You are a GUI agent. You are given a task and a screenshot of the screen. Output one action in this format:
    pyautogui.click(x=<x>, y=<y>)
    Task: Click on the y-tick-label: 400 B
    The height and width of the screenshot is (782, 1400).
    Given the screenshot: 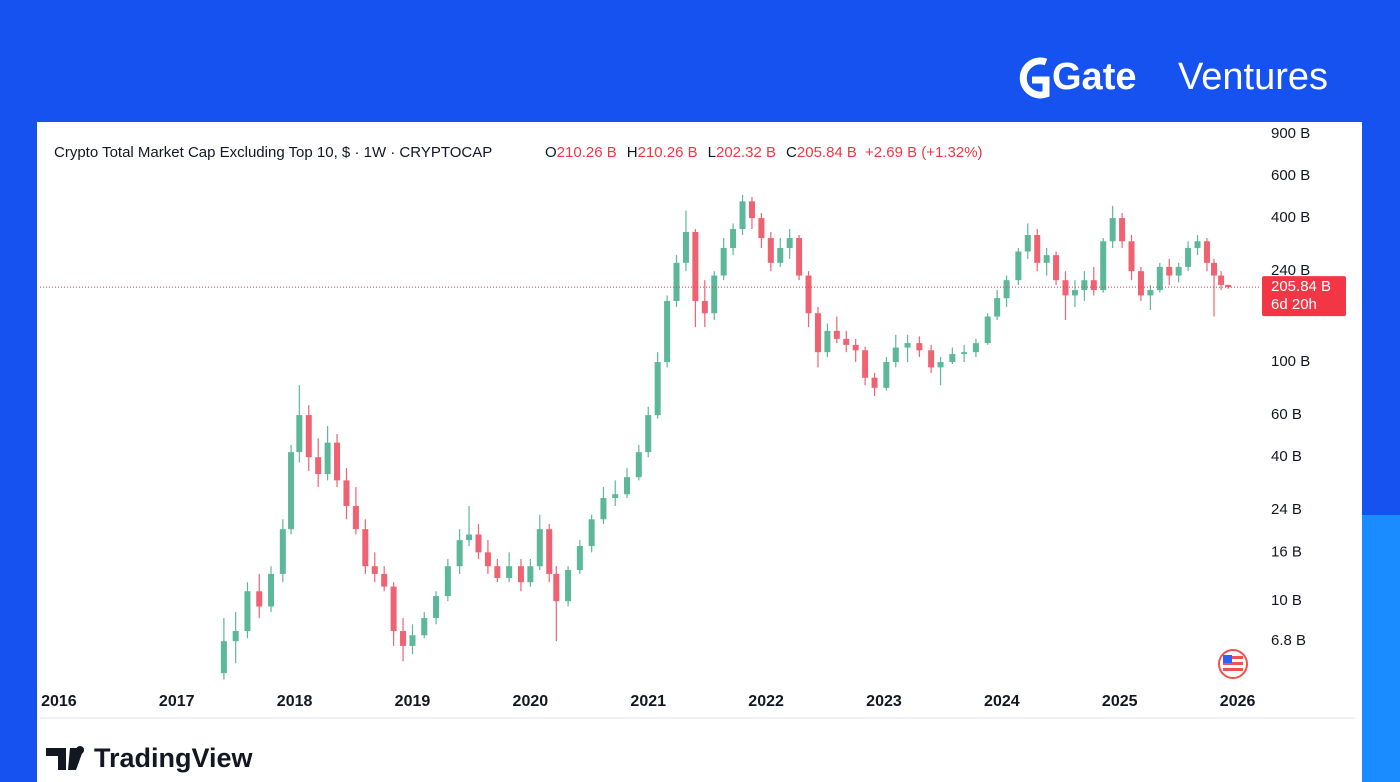 What is the action you would take?
    pyautogui.click(x=1290, y=217)
    